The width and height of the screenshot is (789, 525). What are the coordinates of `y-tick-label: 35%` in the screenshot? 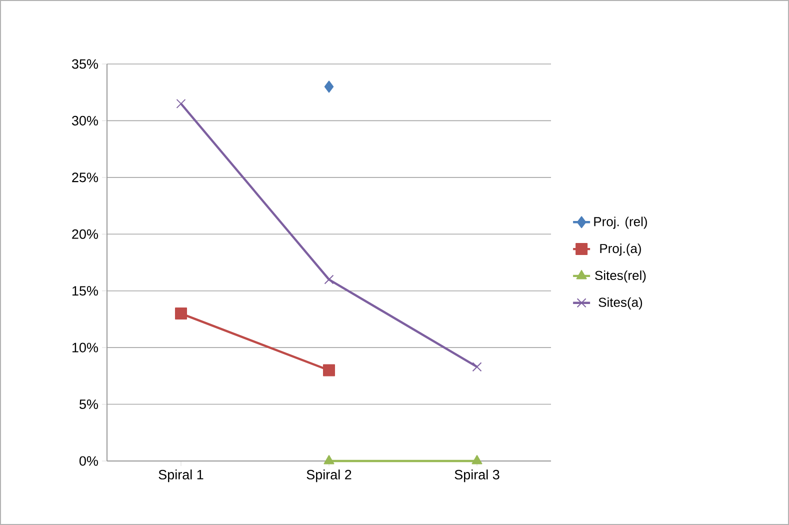 It's located at (85, 64).